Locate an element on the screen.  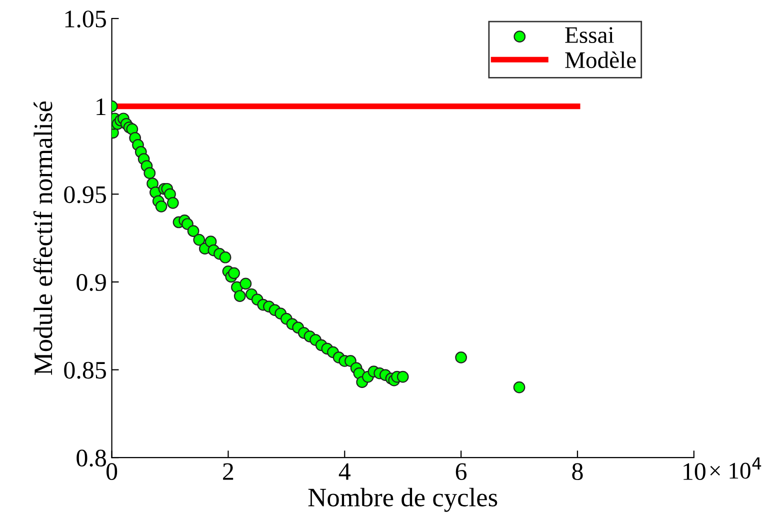
x-axis-title: Nombre de cycles is located at coordinates (403, 500).